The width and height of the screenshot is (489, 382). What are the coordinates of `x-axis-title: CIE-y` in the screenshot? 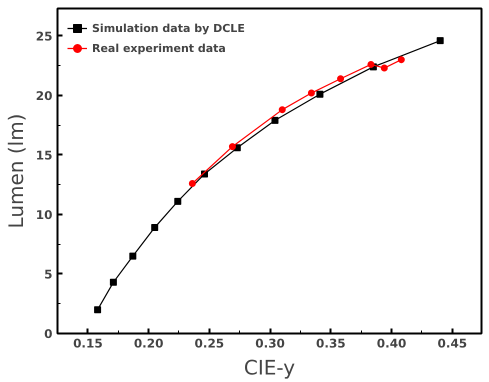 It's located at (270, 368).